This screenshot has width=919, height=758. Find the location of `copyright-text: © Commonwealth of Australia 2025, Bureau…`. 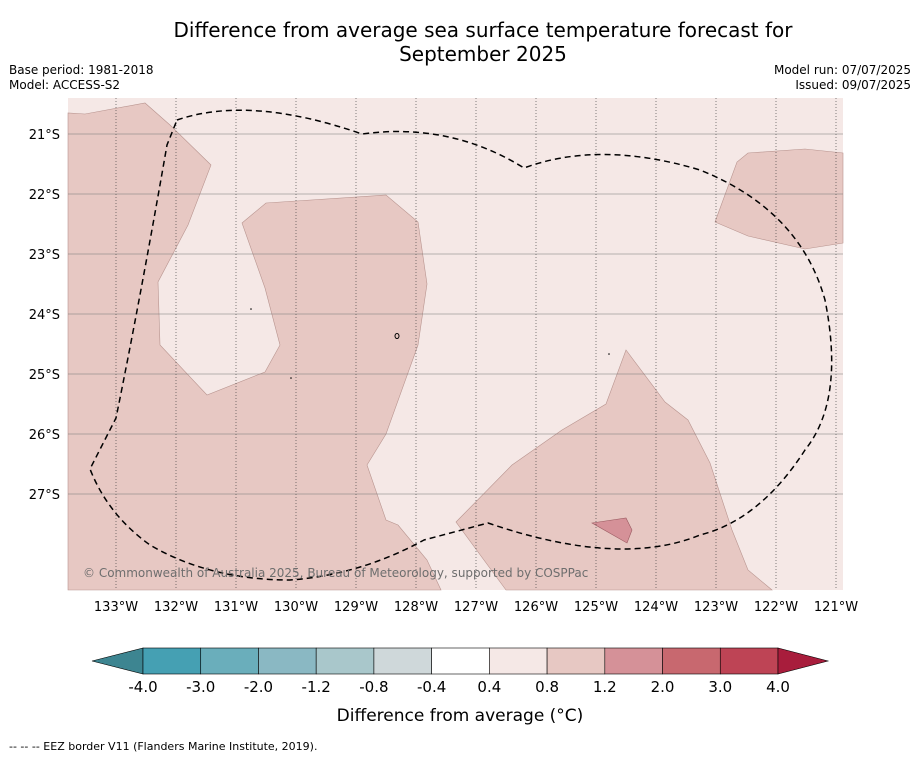

copyright-text: © Commonwealth of Australia 2025, Bureau… is located at coordinates (335, 573).